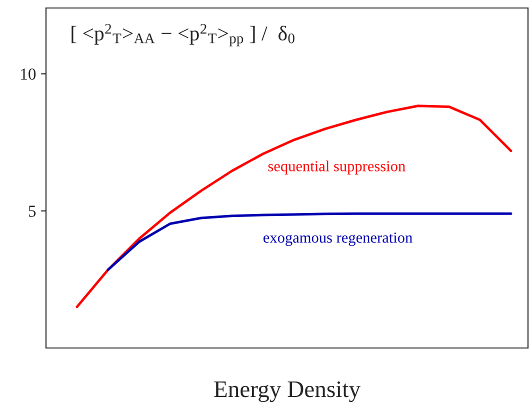  I want to click on series-label: exogamous regeneration, so click(337, 239).